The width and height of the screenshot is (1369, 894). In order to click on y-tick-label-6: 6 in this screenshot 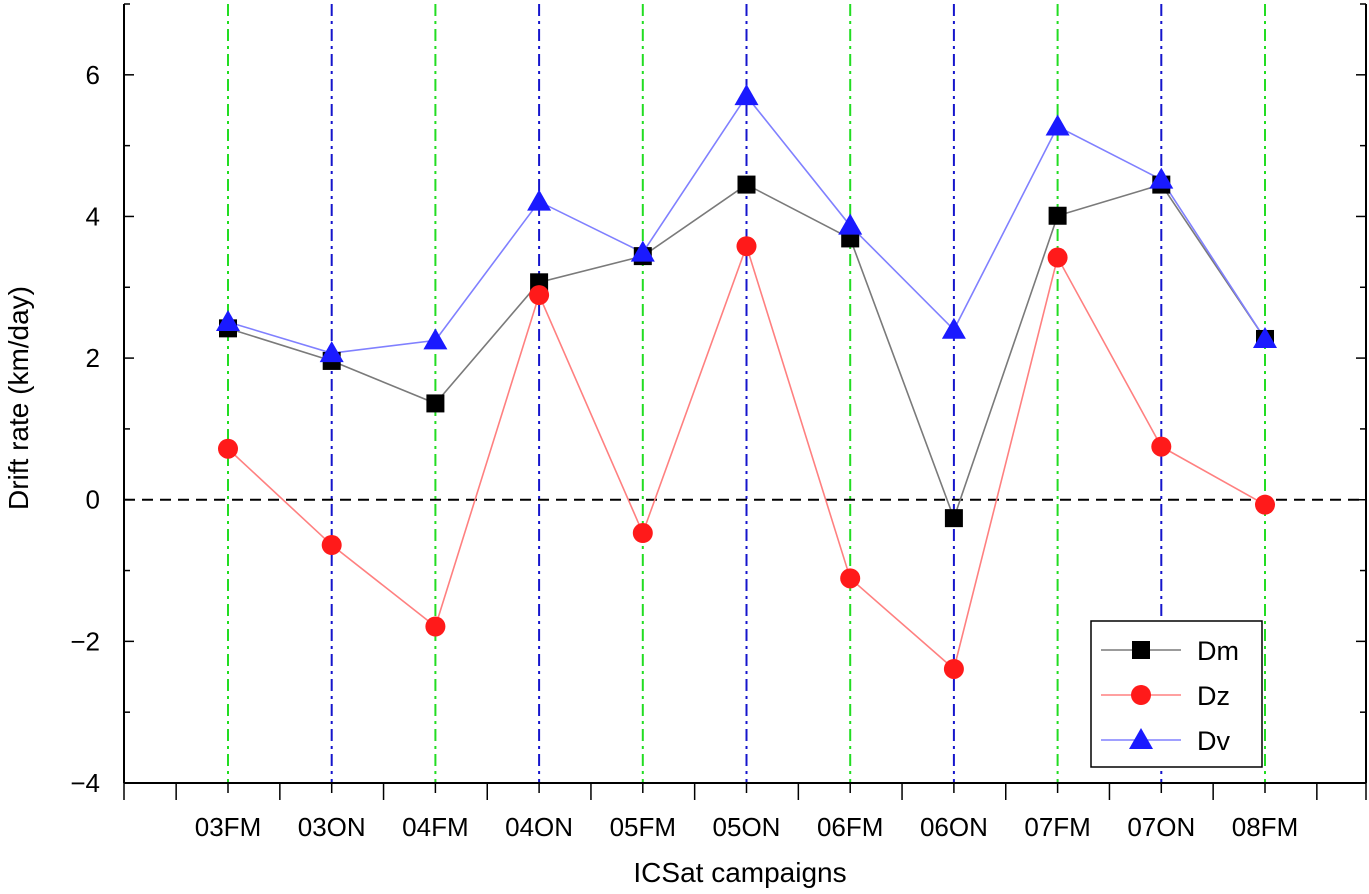, I will do `click(93, 75)`.